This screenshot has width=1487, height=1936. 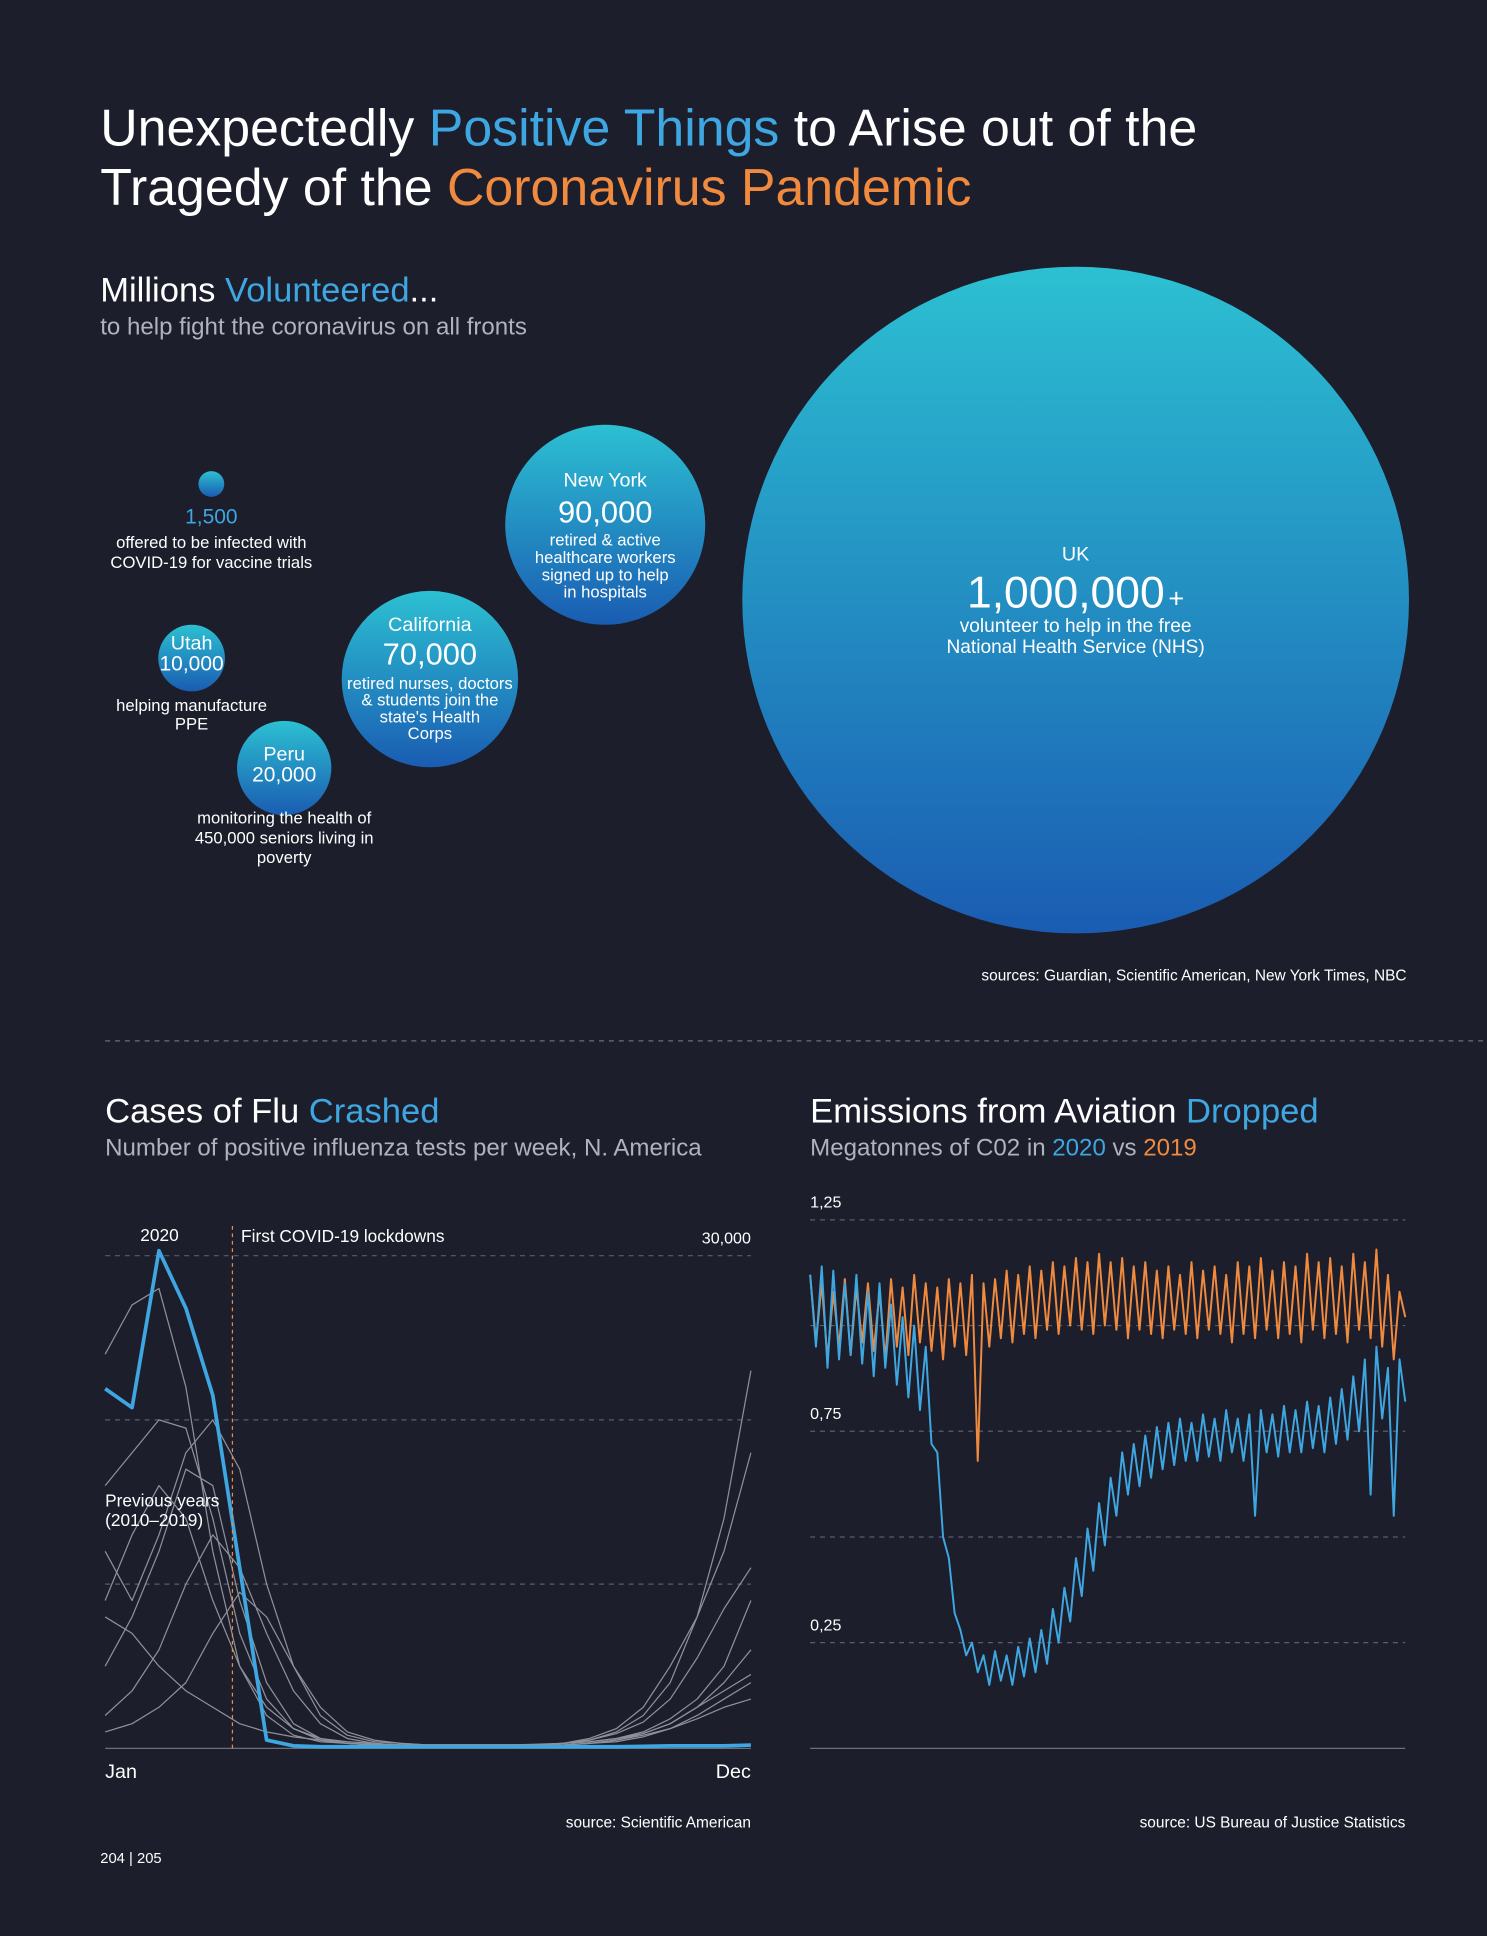 What do you see at coordinates (1075, 555) in the screenshot?
I see `bubble-name: UK` at bounding box center [1075, 555].